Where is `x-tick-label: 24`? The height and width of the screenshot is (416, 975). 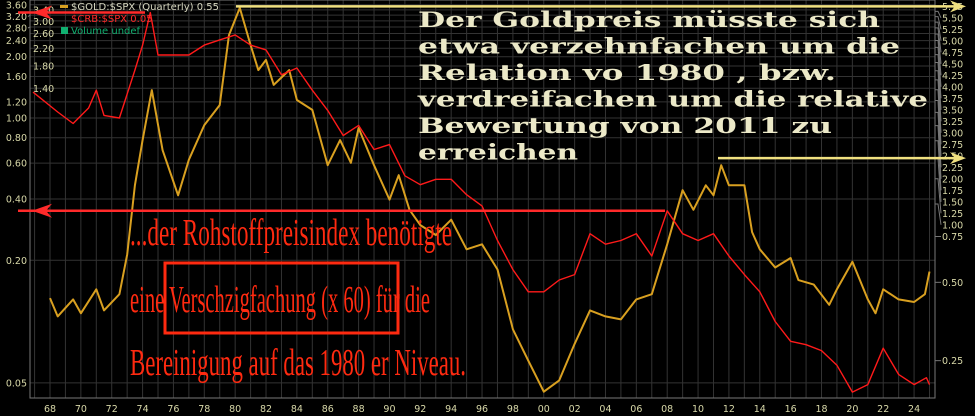 x-tick-label: 24 is located at coordinates (914, 409).